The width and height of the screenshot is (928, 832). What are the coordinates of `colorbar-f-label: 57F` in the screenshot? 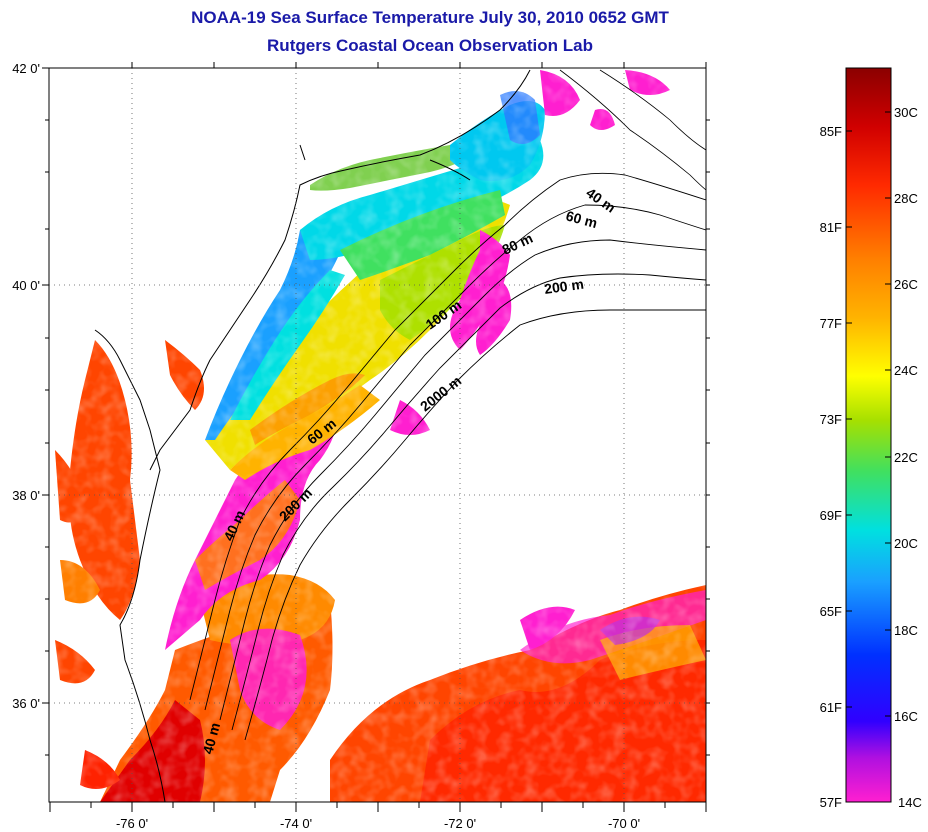 It's located at (831, 802).